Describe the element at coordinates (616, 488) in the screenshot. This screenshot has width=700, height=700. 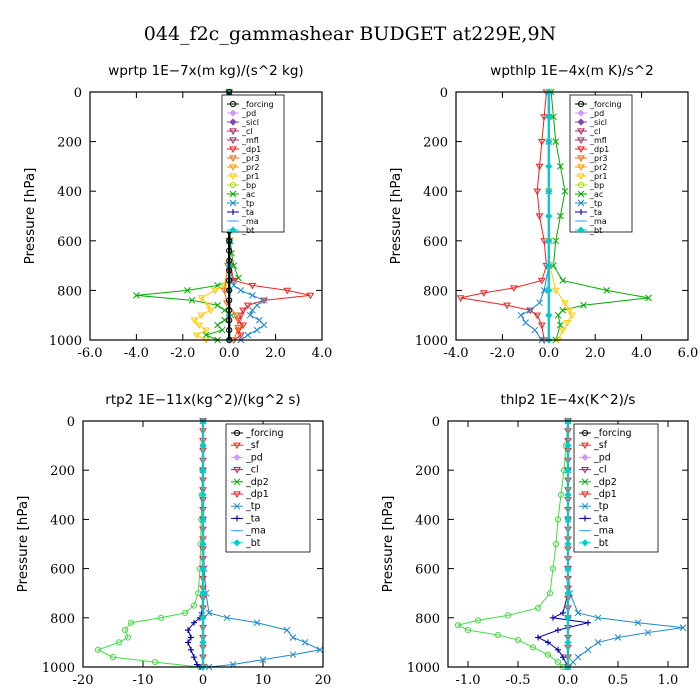
I see `legend: _forcing_sf_pd _cl_dp2_dp1_tp_ta _ma_bt` at that location.